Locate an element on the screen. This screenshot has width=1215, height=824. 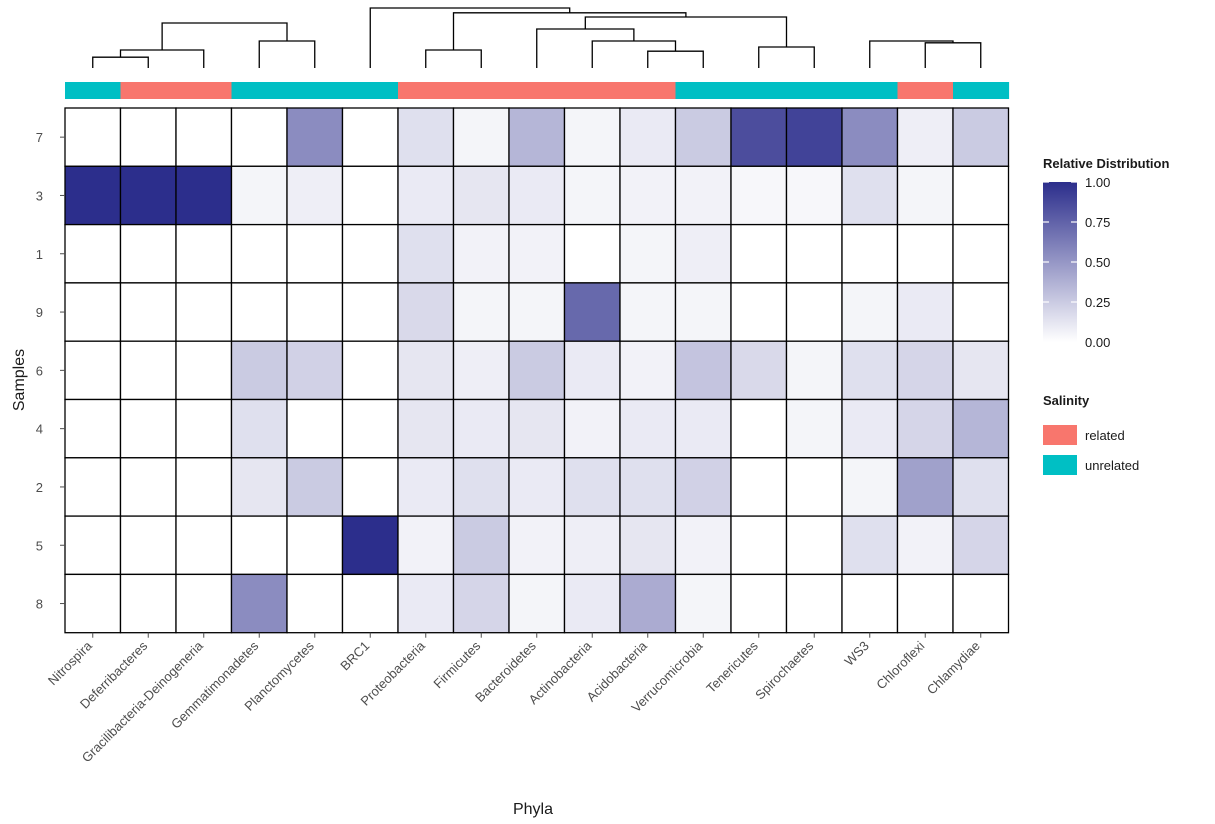
colorbar-tick-label: 0.50 is located at coordinates (1097, 262).